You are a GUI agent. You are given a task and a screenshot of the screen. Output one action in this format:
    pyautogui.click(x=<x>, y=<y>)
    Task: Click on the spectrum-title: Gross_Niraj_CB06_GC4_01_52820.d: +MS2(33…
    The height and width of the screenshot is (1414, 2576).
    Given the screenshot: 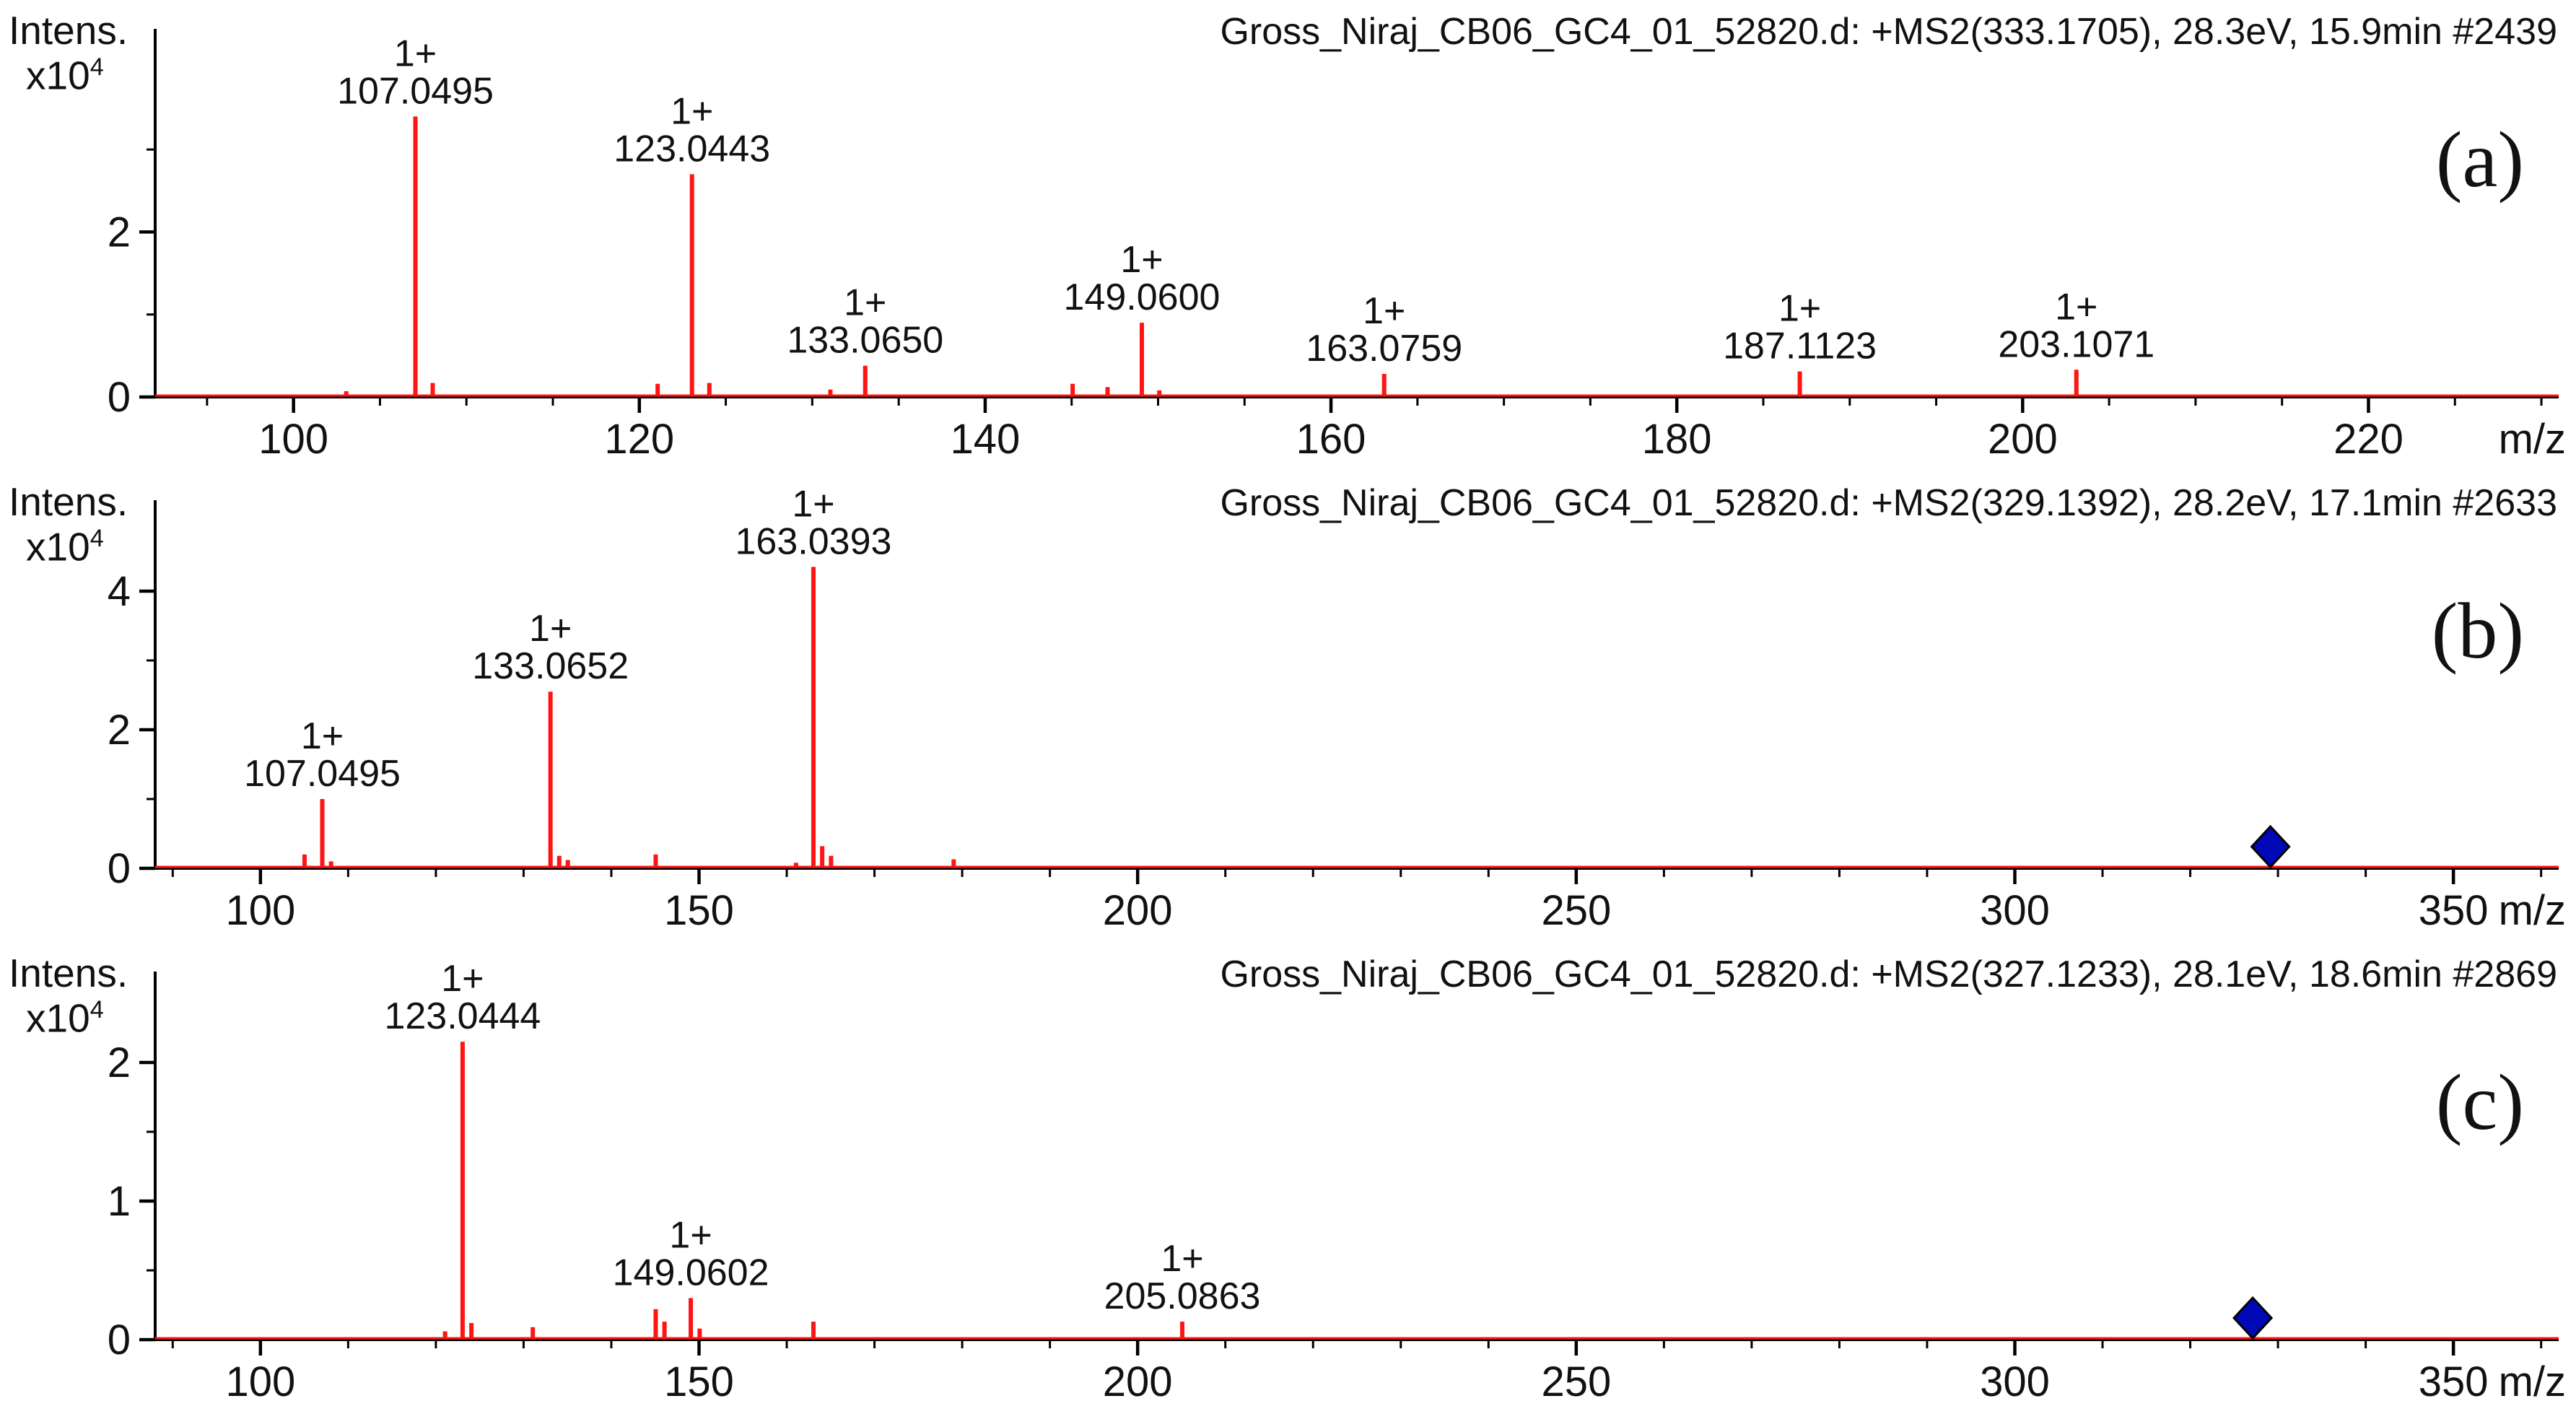 What is the action you would take?
    pyautogui.click(x=1888, y=32)
    